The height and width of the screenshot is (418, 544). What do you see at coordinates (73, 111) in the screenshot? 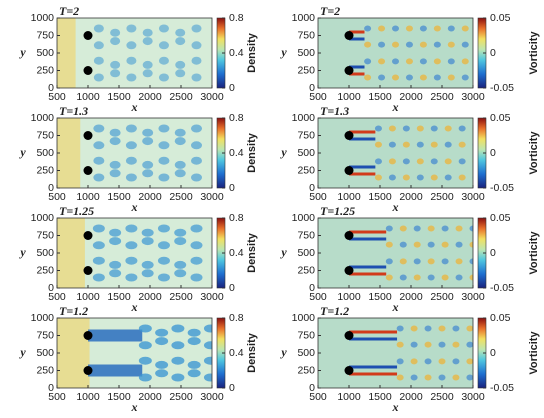
I see `panel-title: T=1.3` at bounding box center [73, 111].